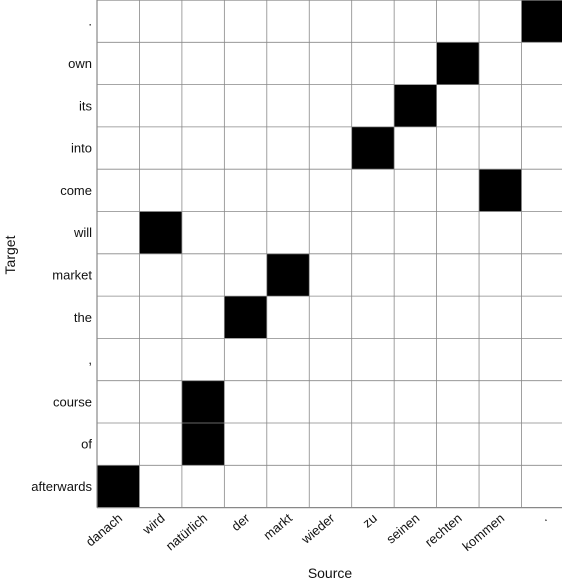  What do you see at coordinates (76, 190) in the screenshot?
I see `y-tick-label: come` at bounding box center [76, 190].